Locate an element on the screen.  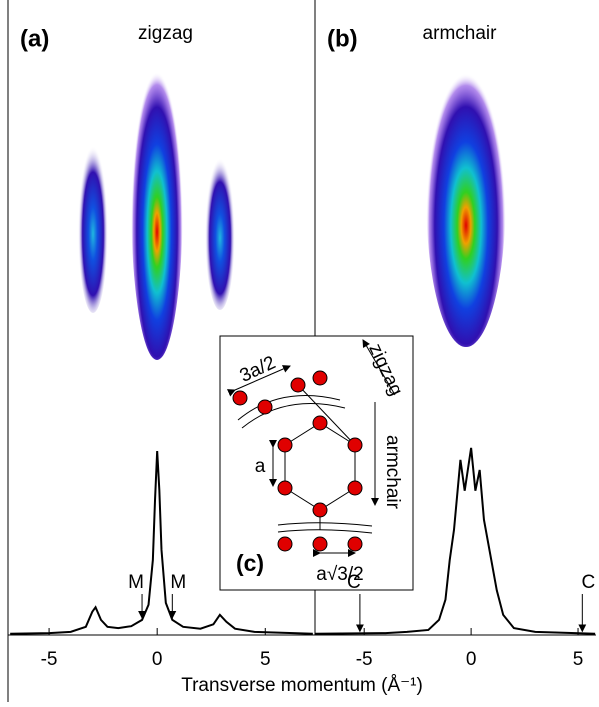
panel-label: (a) is located at coordinates (34, 38).